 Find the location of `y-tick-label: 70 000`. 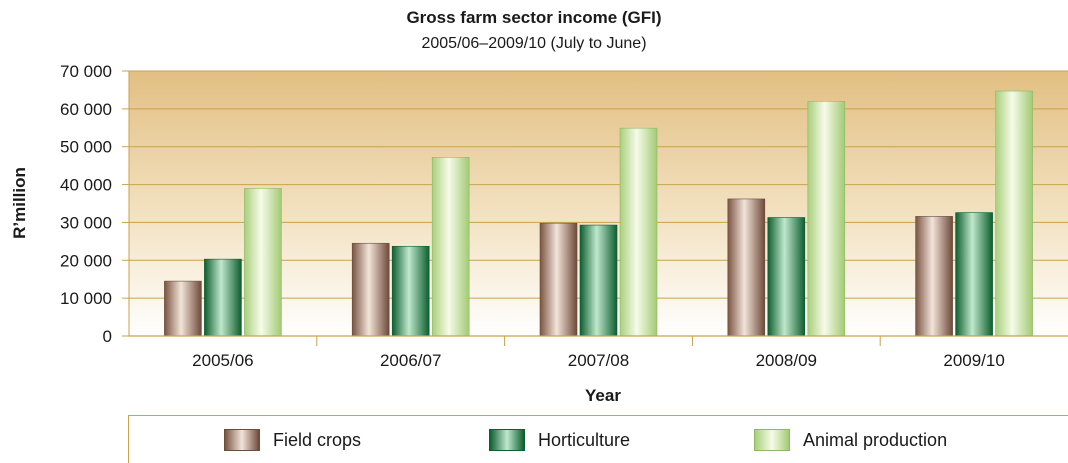

y-tick-label: 70 000 is located at coordinates (86, 71).